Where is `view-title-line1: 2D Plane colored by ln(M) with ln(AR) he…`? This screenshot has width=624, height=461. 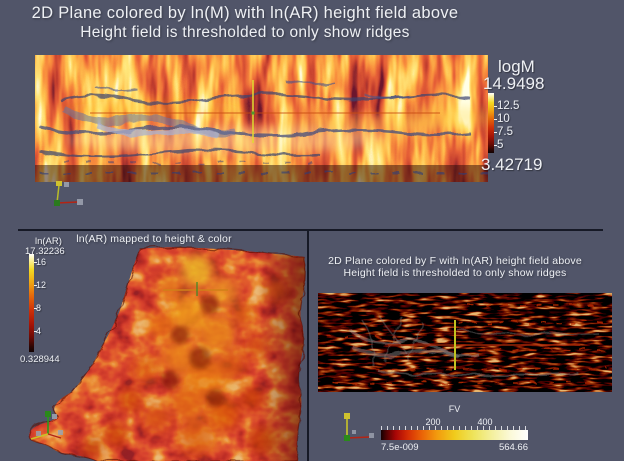
view-title-line1: 2D Plane colored by ln(M) with ln(AR) he… is located at coordinates (245, 13).